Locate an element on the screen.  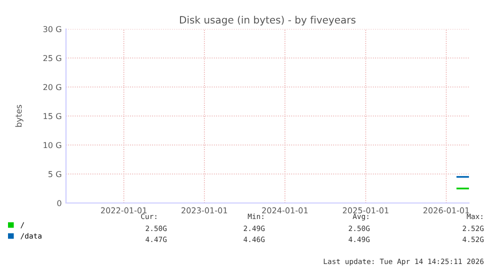
y-tick-label: 20 G is located at coordinates (52, 87).